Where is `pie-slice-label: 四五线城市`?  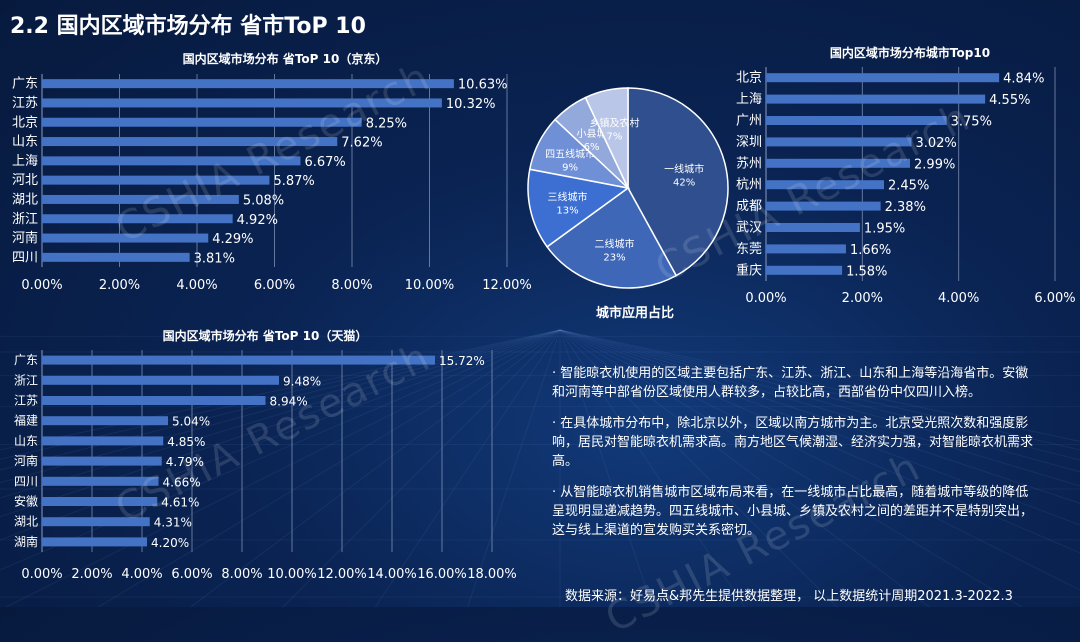
pie-slice-label: 四五线城市 is located at coordinates (570, 153).